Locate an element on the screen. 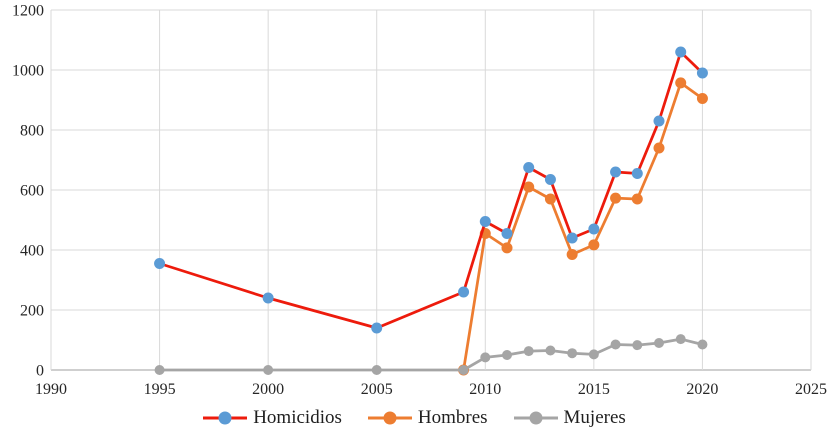 This screenshot has width=829, height=440. legend-label-mujeres: Mujeres is located at coordinates (594, 417).